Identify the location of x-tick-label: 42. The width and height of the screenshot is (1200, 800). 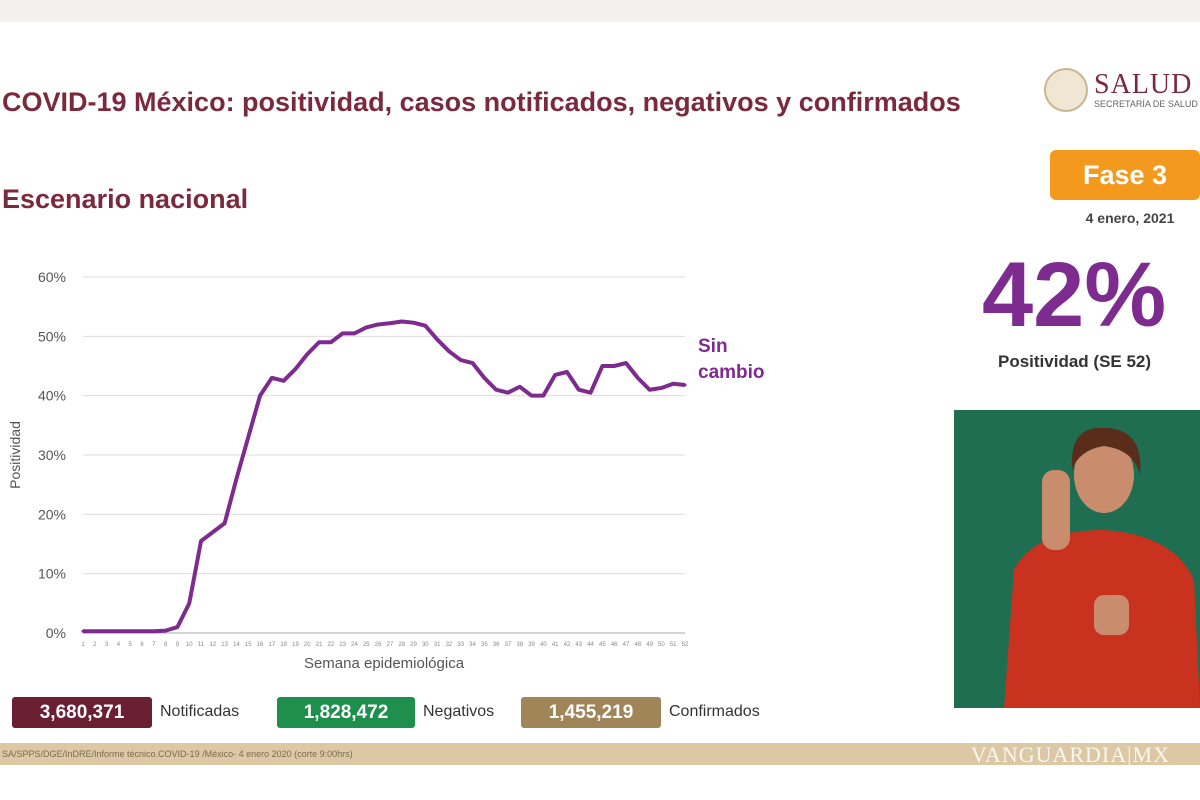
(567, 645).